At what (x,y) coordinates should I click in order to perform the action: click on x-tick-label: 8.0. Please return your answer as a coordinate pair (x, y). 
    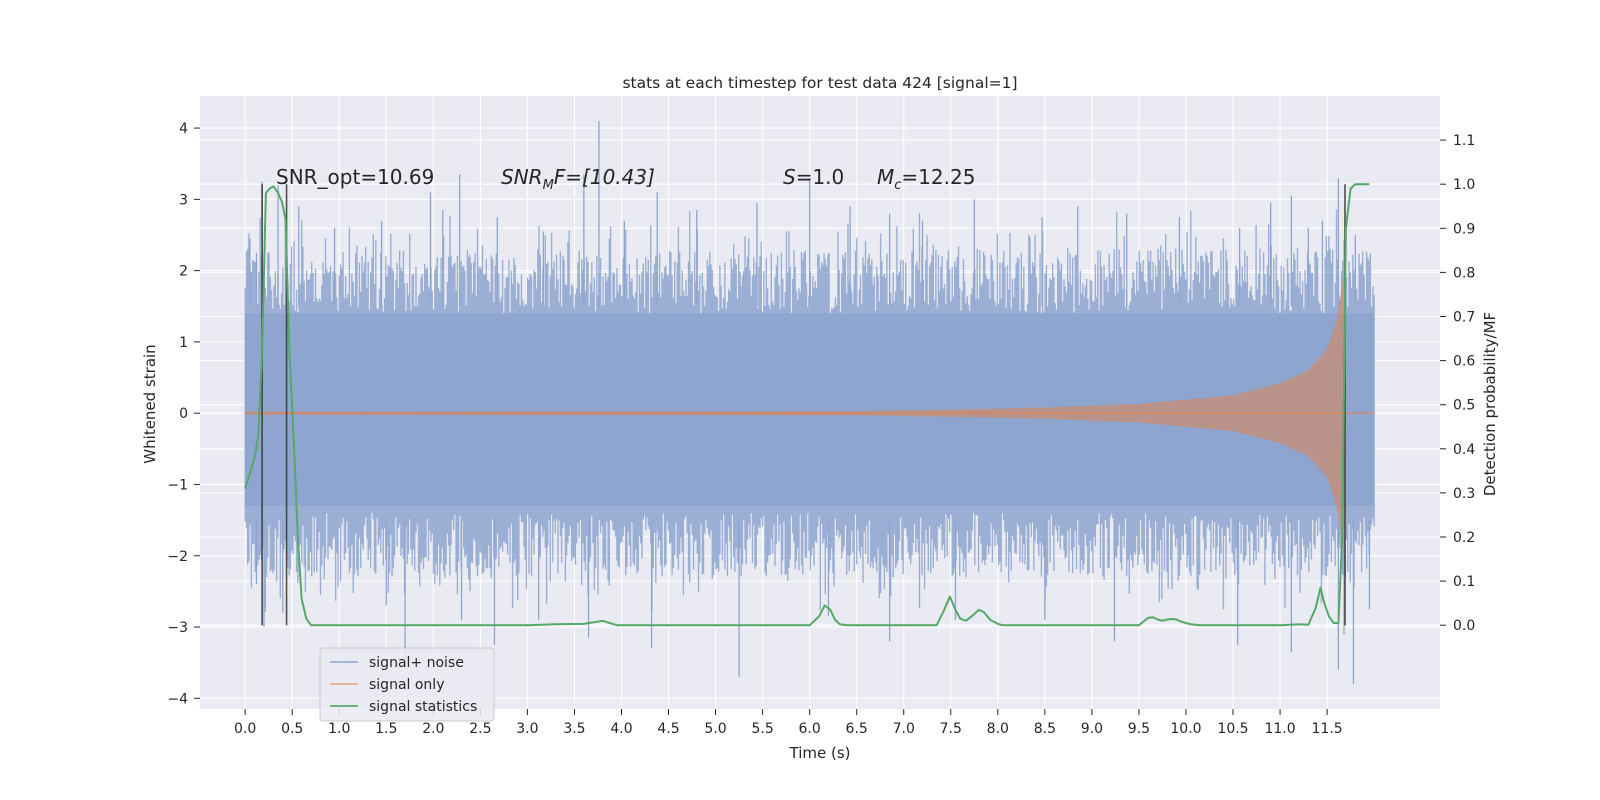
    Looking at the image, I should click on (998, 729).